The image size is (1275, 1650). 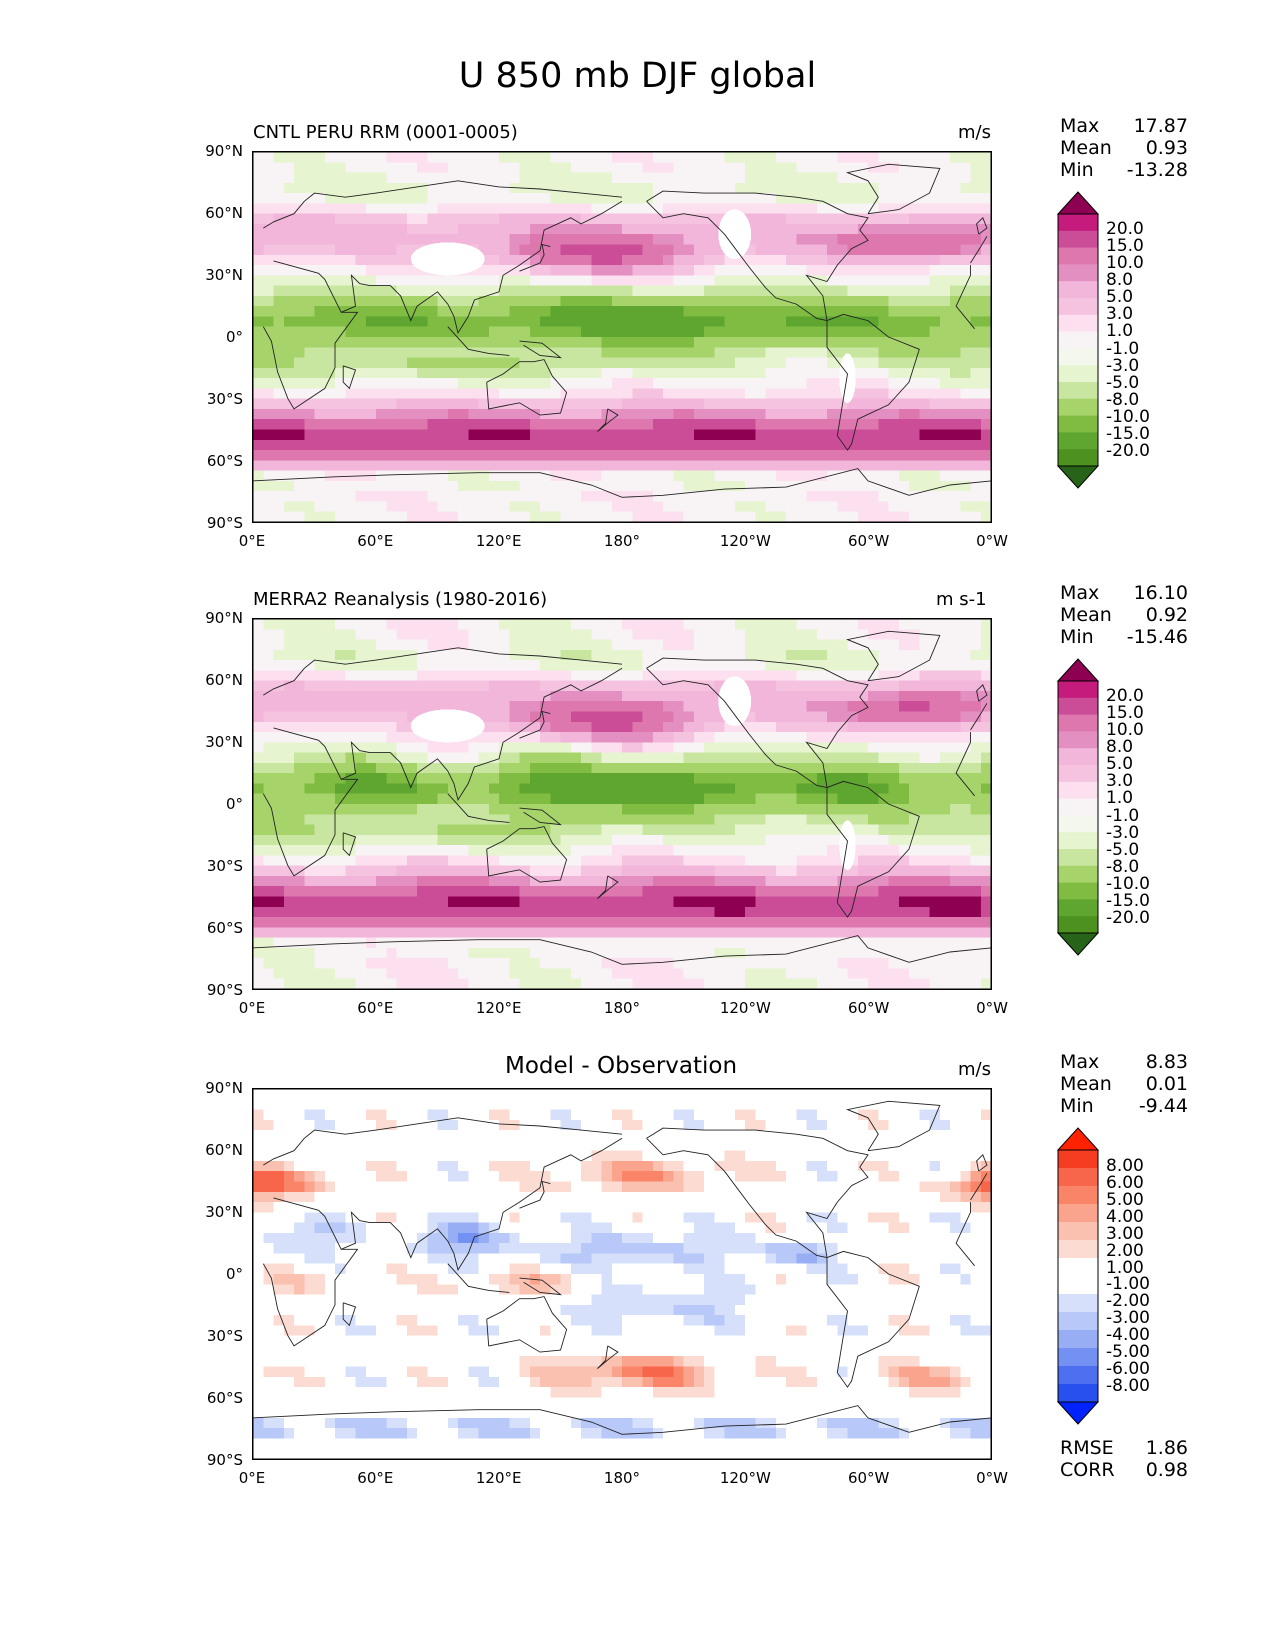 What do you see at coordinates (1157, 170) in the screenshot?
I see `min-value: -13.28` at bounding box center [1157, 170].